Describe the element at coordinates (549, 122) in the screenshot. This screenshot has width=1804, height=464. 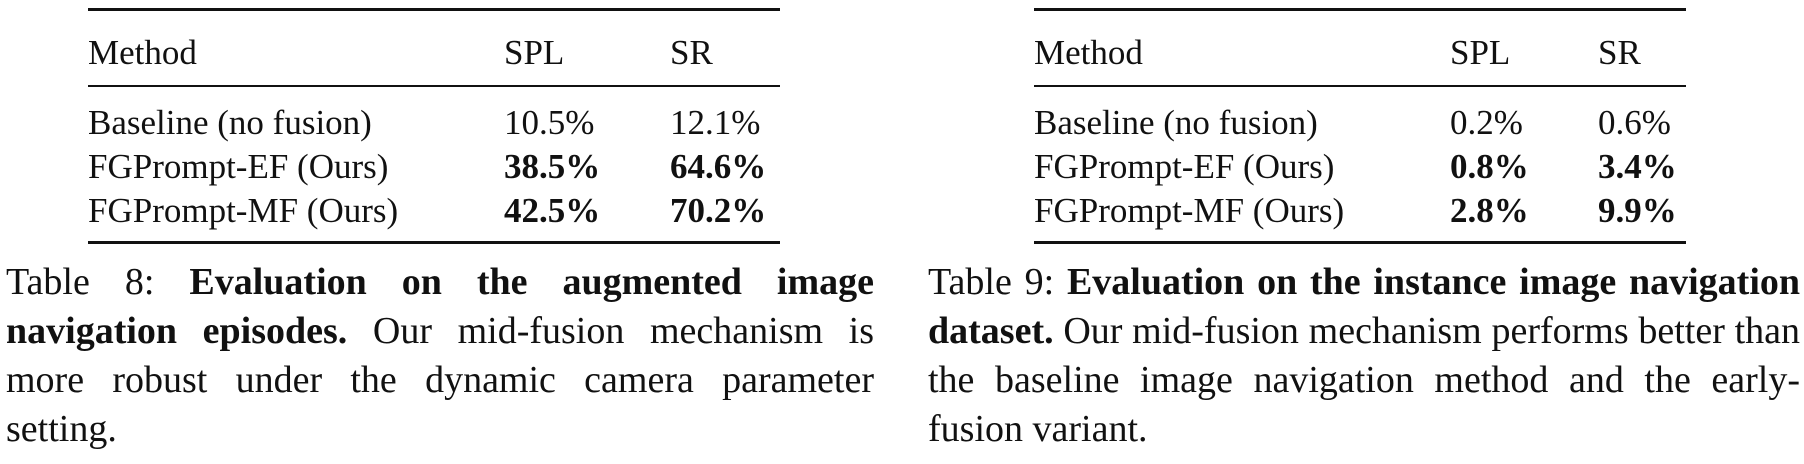
I see `spl-cell: 10.5%` at that location.